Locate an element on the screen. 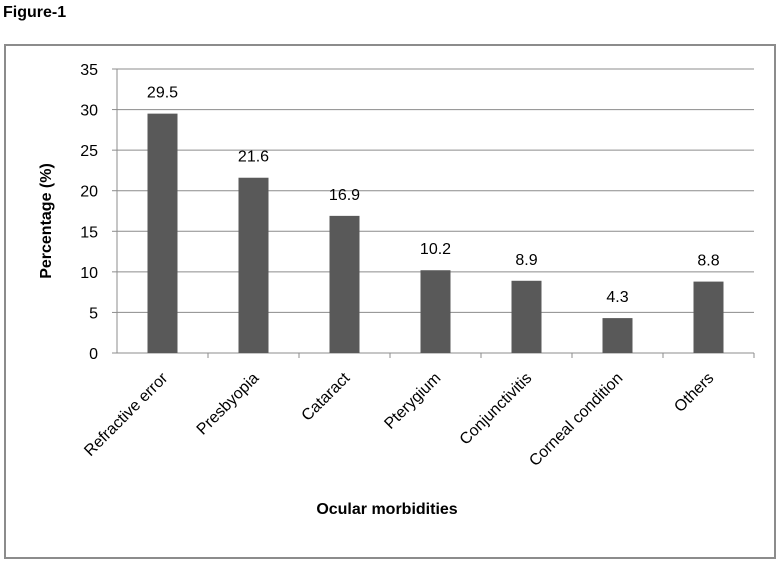  data-label: 10.2 is located at coordinates (435, 249).